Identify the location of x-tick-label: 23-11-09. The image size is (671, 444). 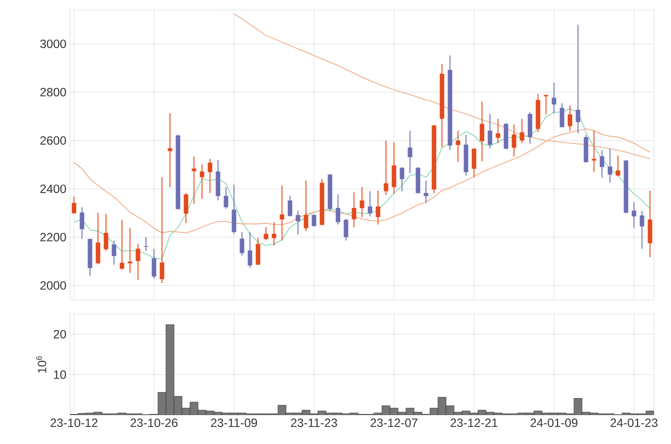
(234, 423).